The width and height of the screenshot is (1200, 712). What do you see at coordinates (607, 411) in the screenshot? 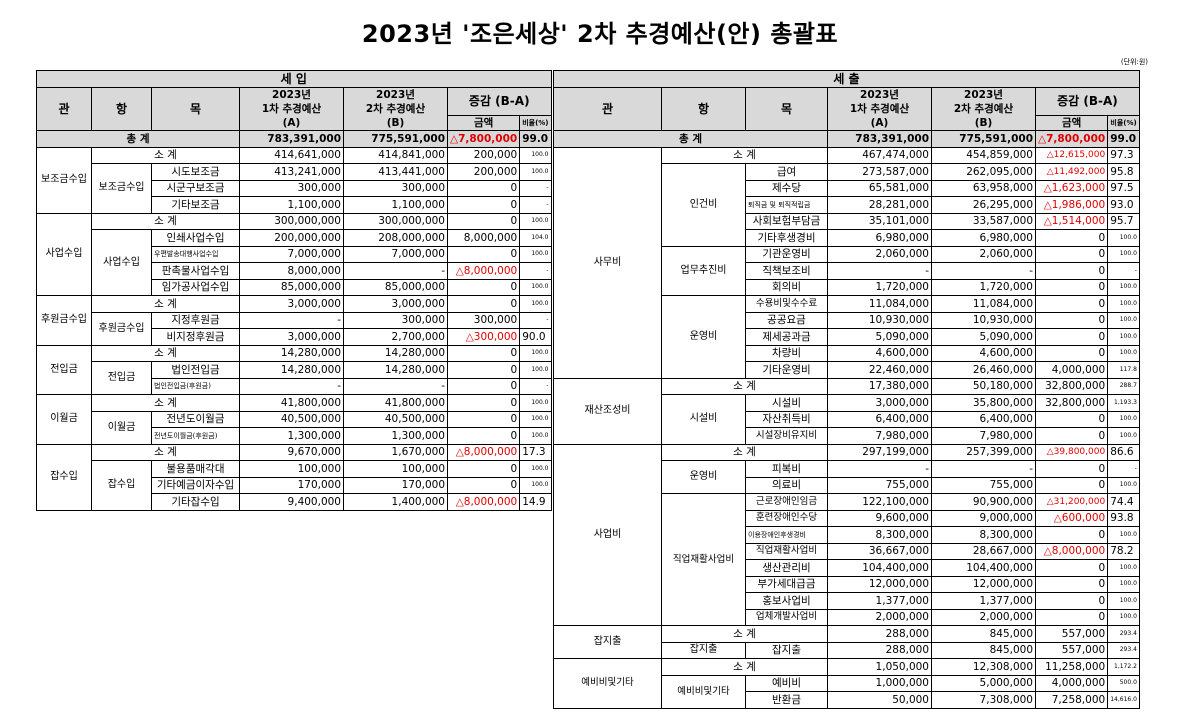
I see `gwan-cell: 재산조성비` at bounding box center [607, 411].